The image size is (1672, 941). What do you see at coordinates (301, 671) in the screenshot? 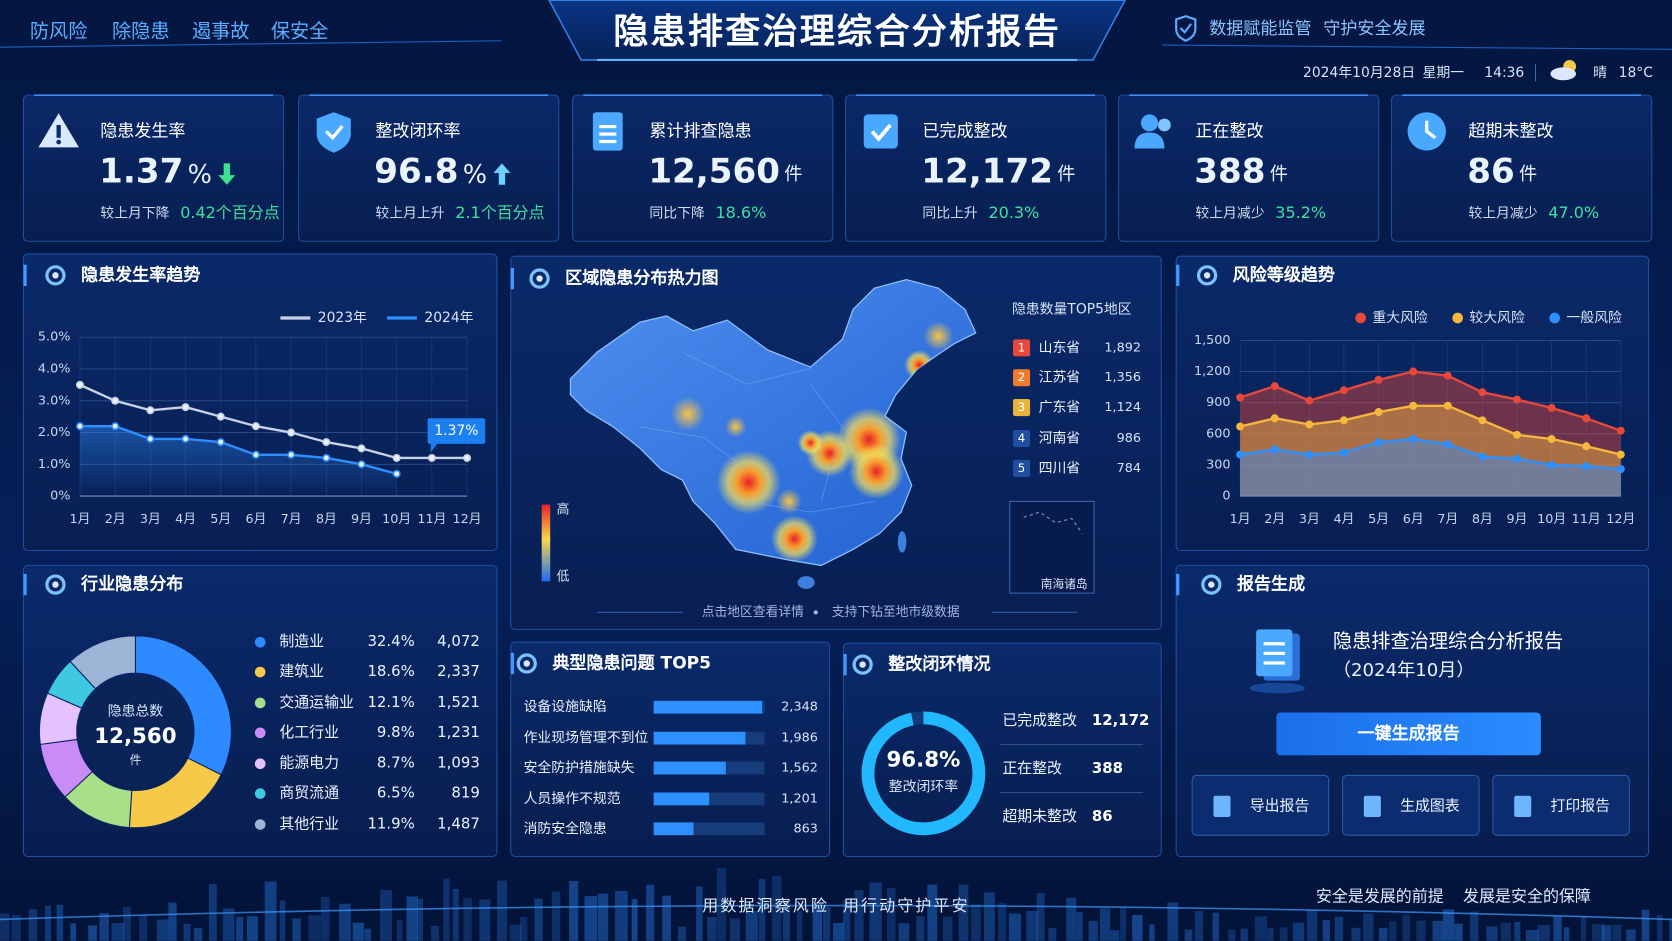
I see `legend-label: 建筑业` at bounding box center [301, 671].